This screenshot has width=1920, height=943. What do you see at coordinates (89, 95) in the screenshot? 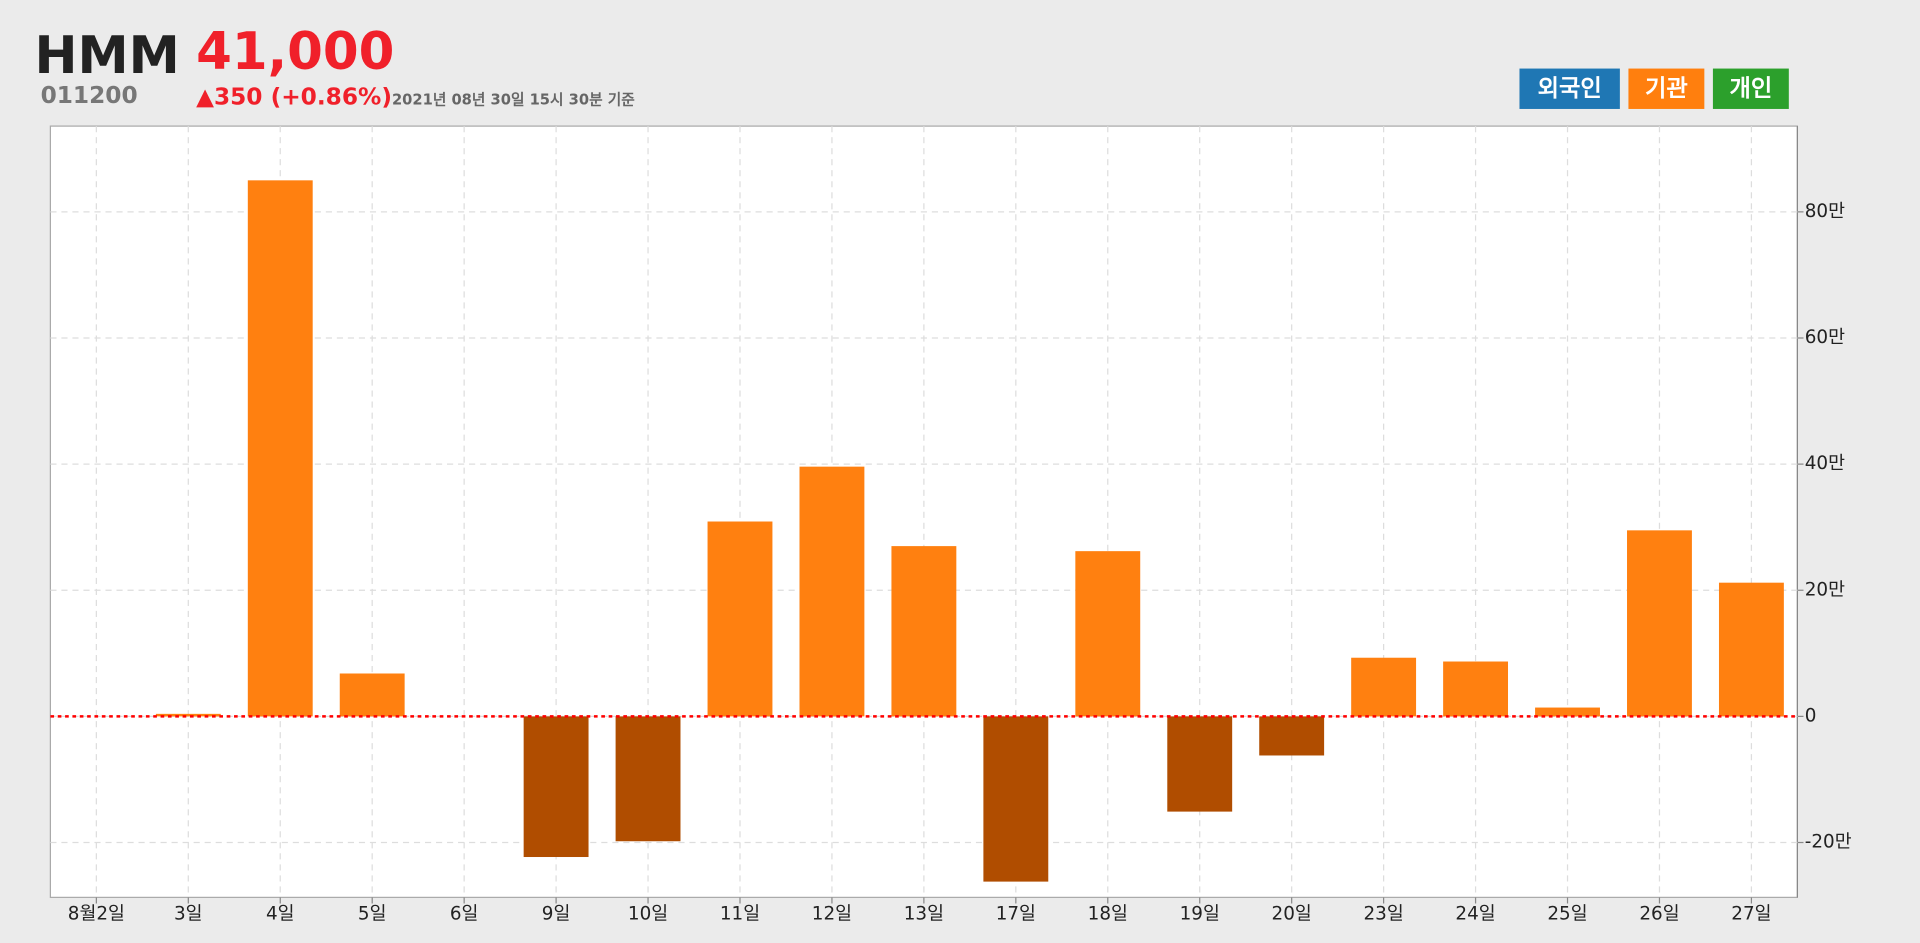
I see `stock-code: 011200` at bounding box center [89, 95].